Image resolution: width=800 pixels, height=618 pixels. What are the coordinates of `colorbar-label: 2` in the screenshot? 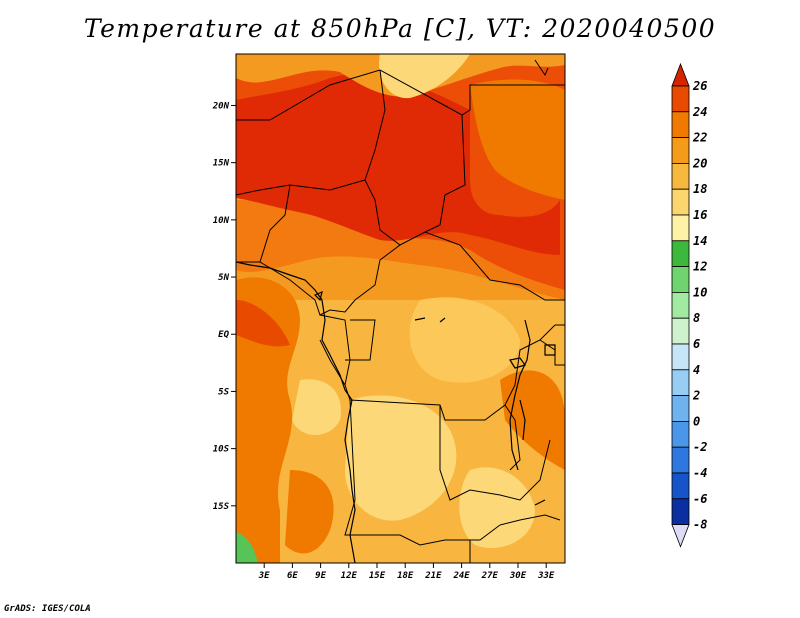 It's located at (696, 396).